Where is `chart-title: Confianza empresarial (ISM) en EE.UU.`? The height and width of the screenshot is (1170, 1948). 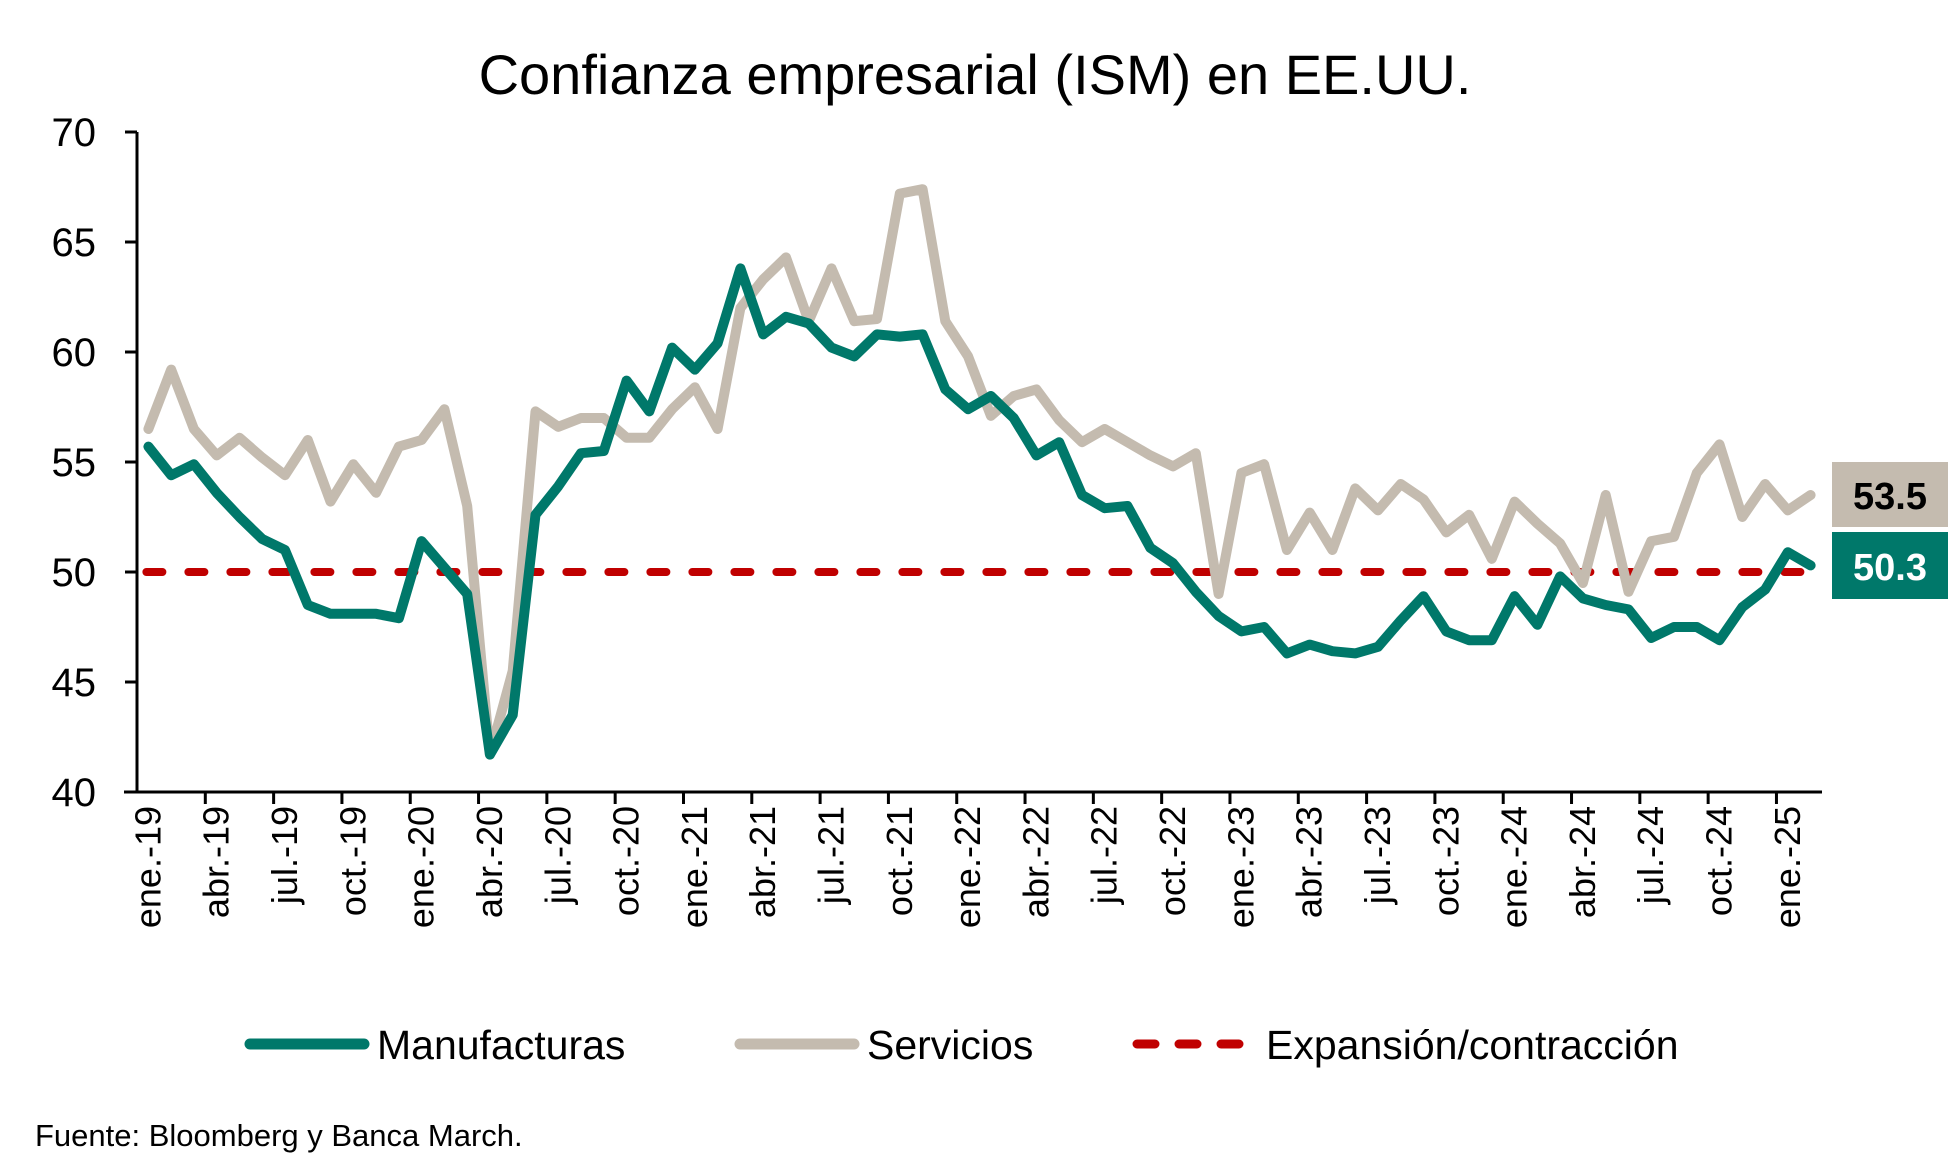
chart-title: Confianza empresarial (ISM) en EE.UU. is located at coordinates (975, 74).